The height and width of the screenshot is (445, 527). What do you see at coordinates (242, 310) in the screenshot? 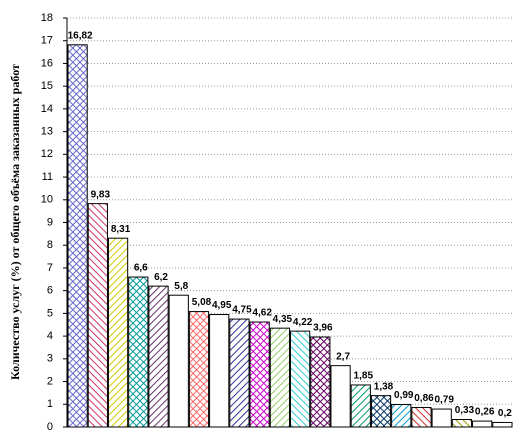
I see `value-label: 4,75` at bounding box center [242, 310].